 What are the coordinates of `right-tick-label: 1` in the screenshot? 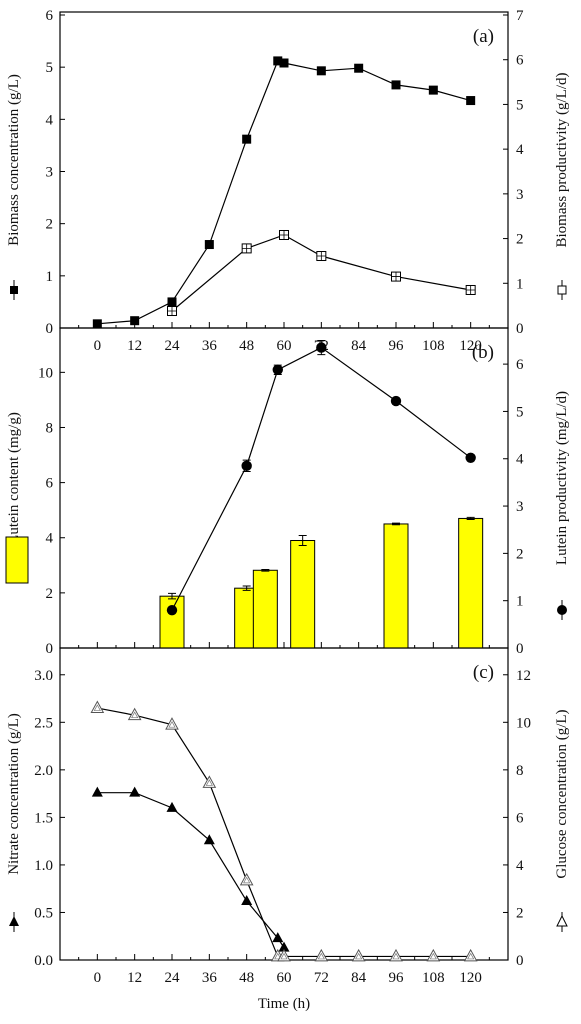 It's located at (520, 602).